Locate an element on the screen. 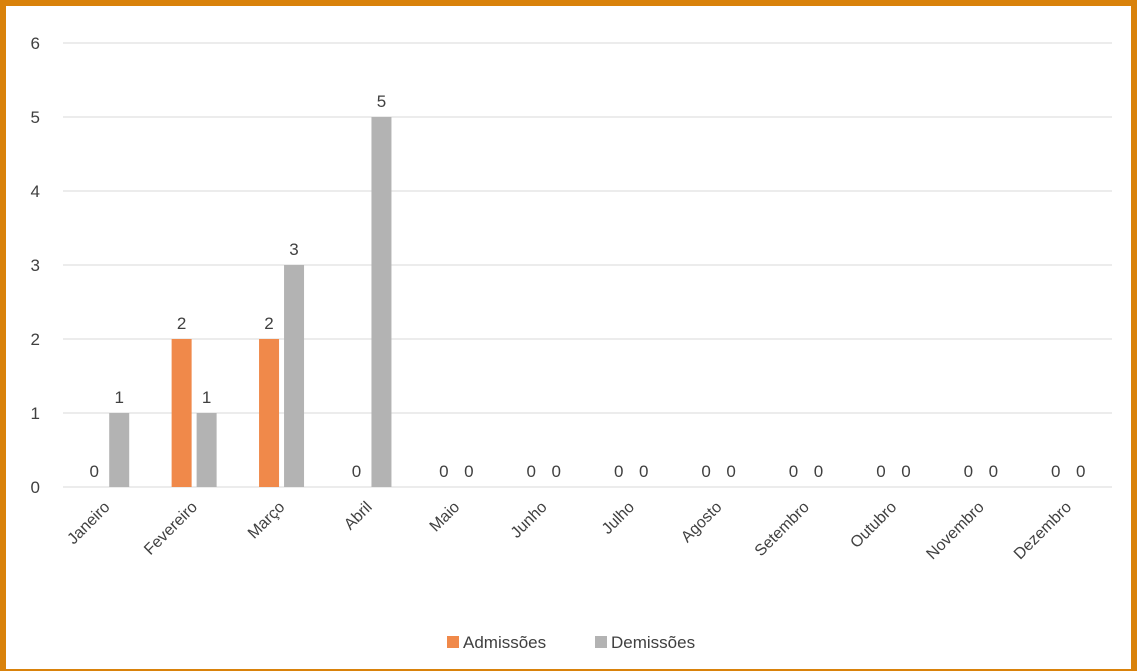 Image resolution: width=1137 pixels, height=671 pixels. x-tick-label: Novembro is located at coordinates (955, 531).